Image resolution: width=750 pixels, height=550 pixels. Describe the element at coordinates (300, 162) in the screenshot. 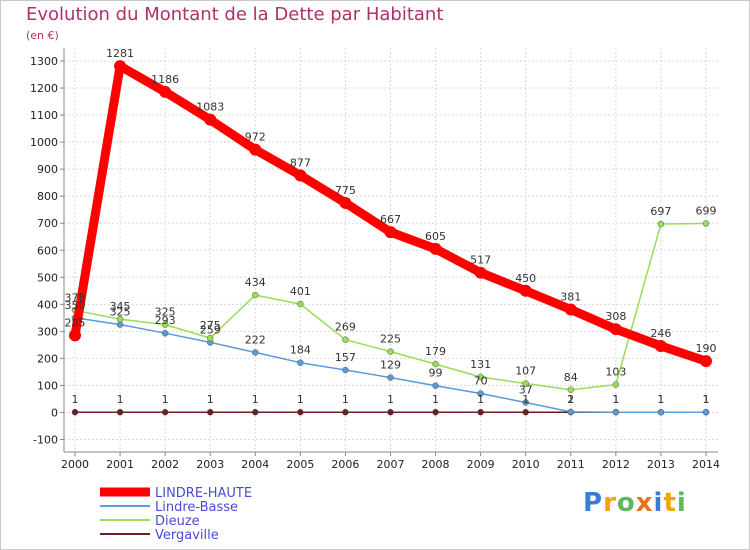

I see `data-label-lindre-haute: 877` at that location.